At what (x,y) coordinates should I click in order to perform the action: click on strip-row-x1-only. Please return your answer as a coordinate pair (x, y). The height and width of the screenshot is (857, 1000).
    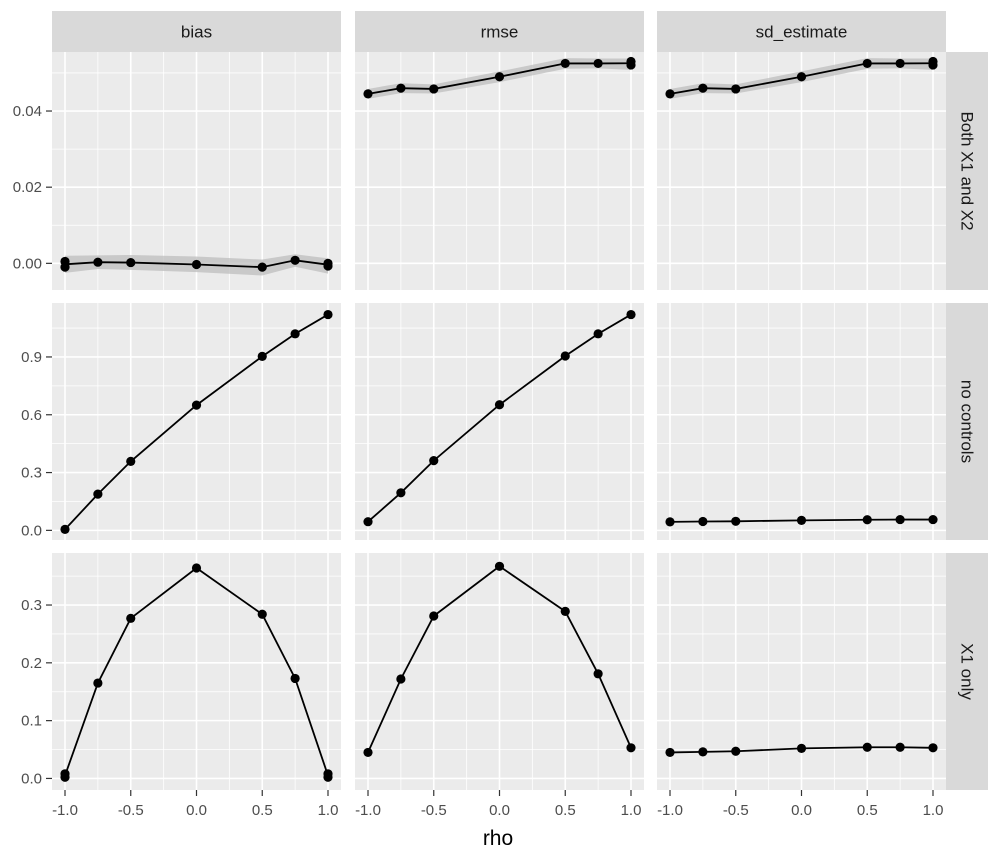
    Looking at the image, I should click on (967, 671).